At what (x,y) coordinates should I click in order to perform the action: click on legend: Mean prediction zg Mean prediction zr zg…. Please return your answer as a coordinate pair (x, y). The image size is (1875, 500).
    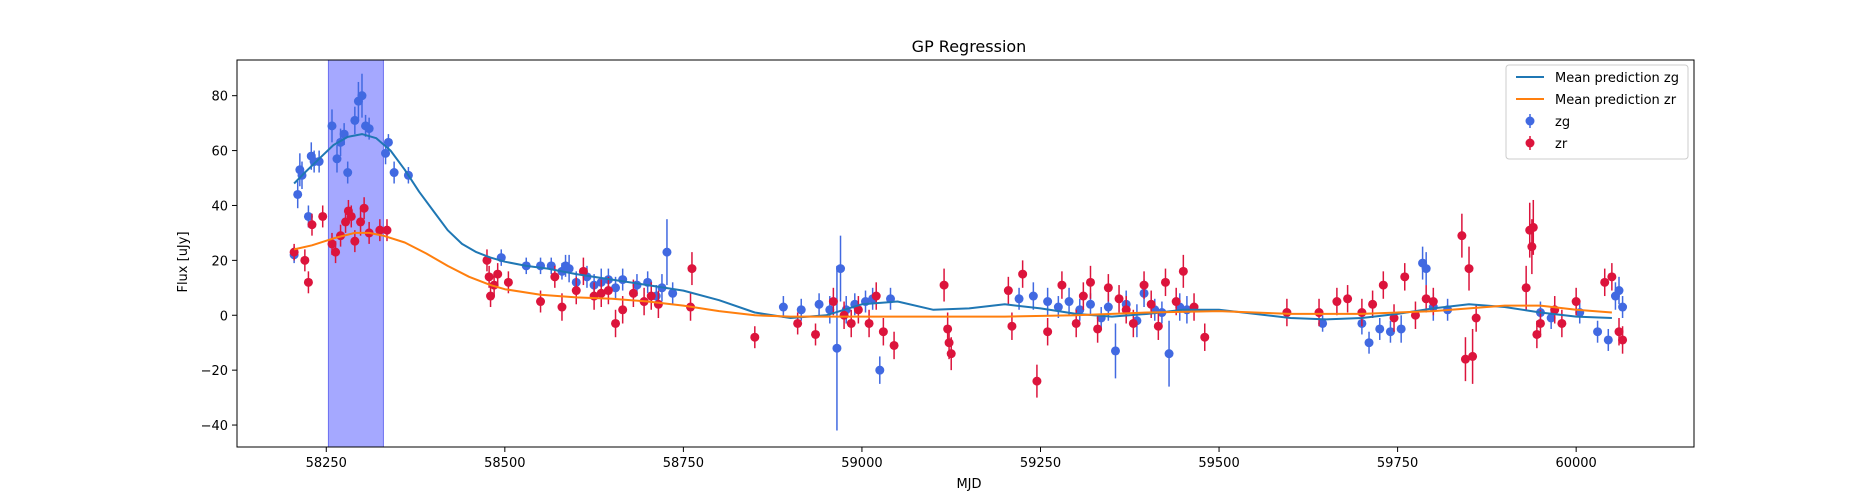
    Looking at the image, I should click on (1597, 112).